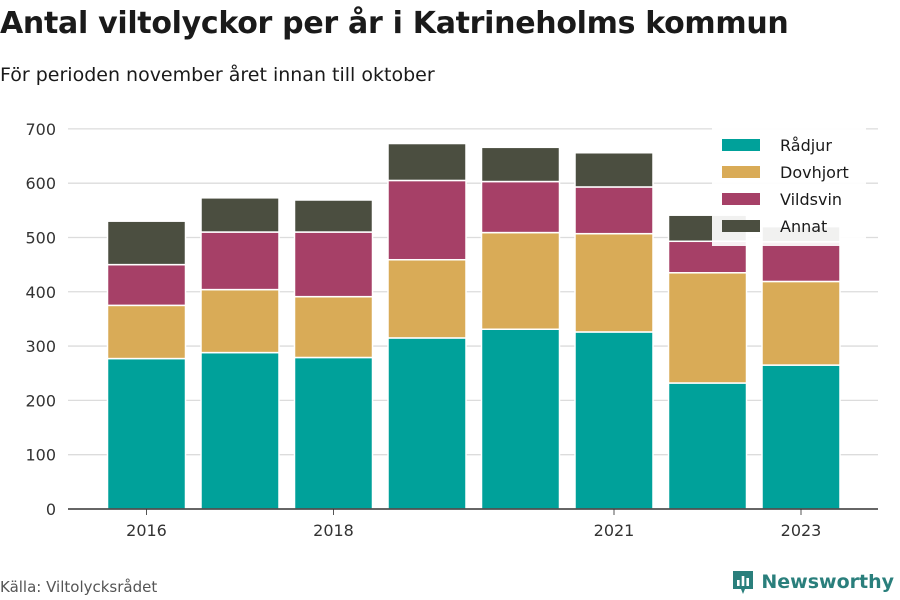 The height and width of the screenshot is (600, 900). I want to click on y-tick-label: 600, so click(40, 183).